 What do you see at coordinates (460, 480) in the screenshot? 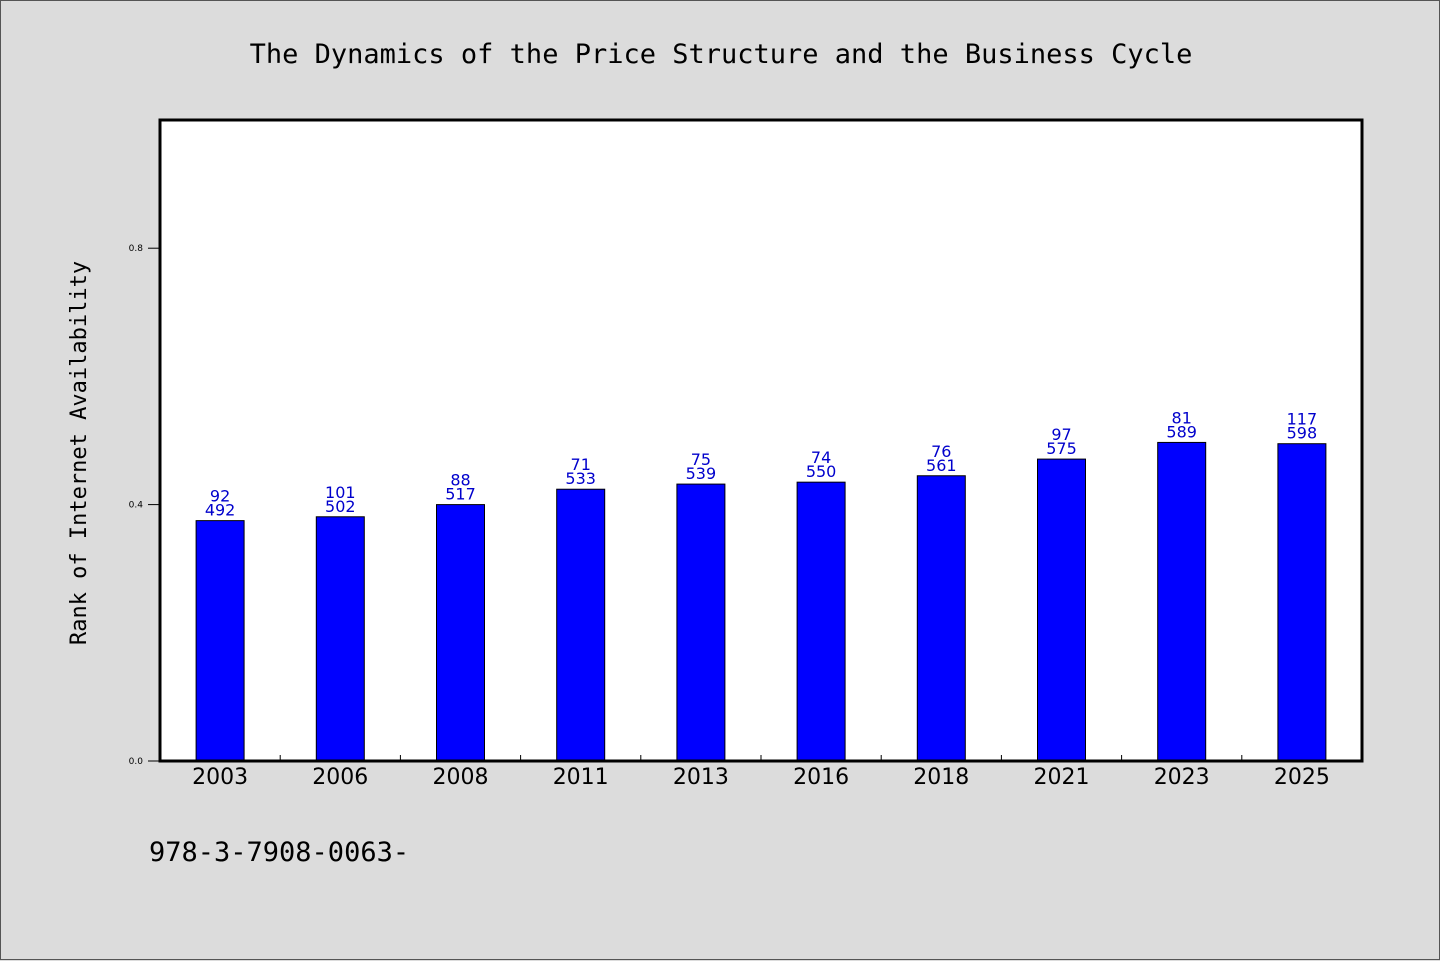
I see `bar-label-top: 88` at bounding box center [460, 480].